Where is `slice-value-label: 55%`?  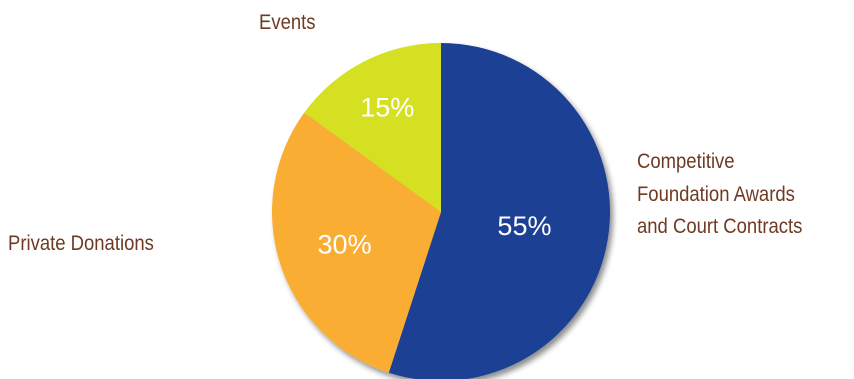
slice-value-label: 55% is located at coordinates (524, 226).